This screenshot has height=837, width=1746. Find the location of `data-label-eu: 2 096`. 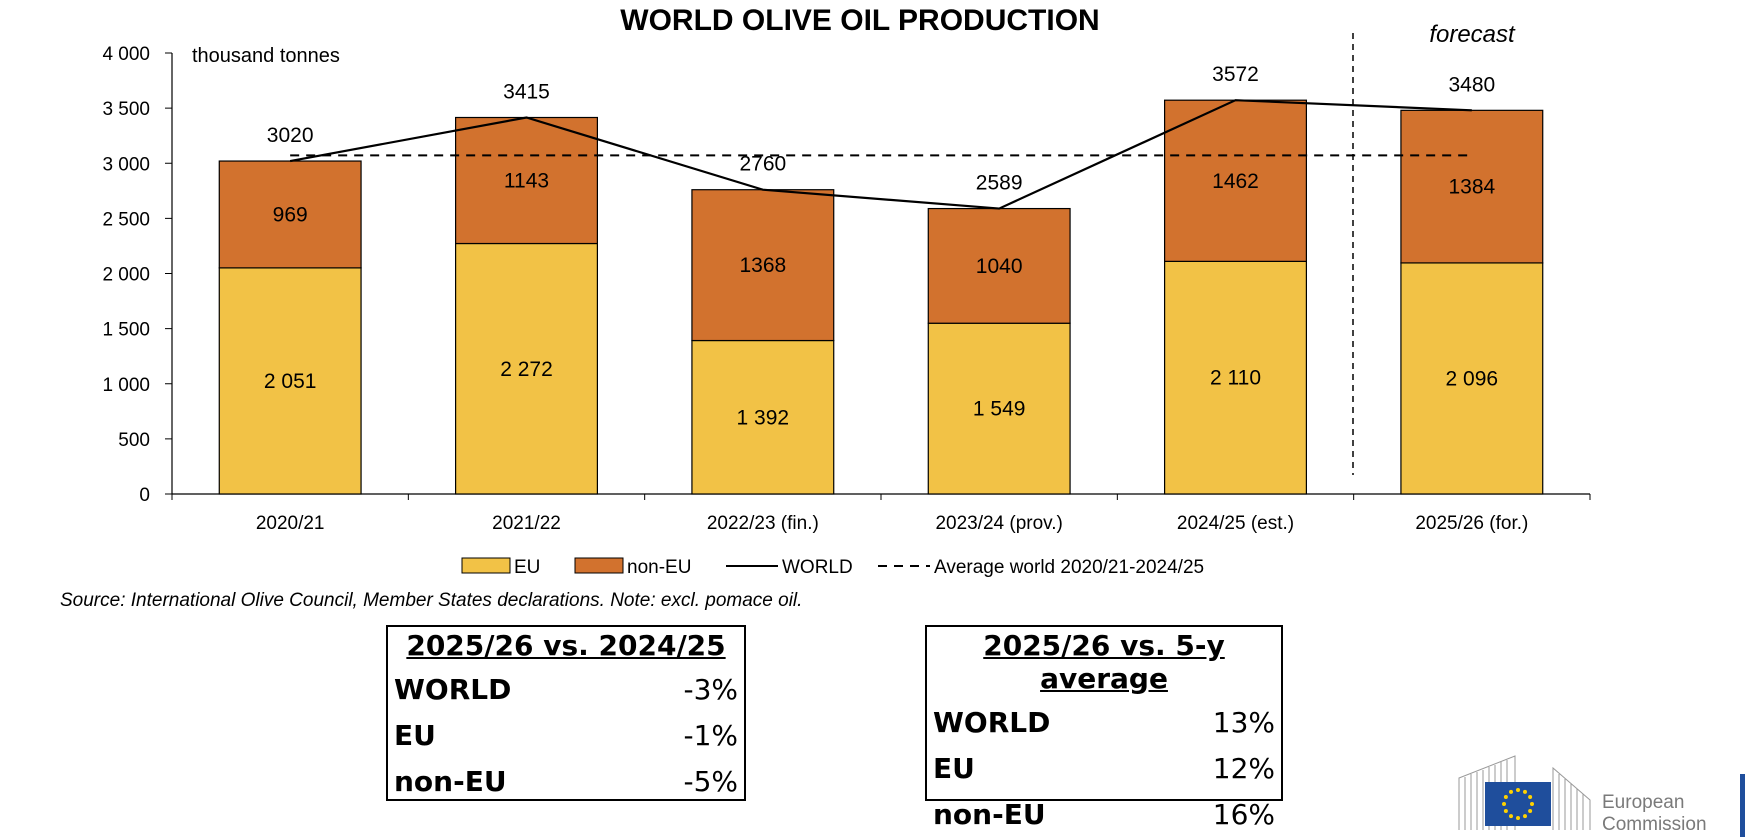

data-label-eu: 2 096 is located at coordinates (1472, 378).